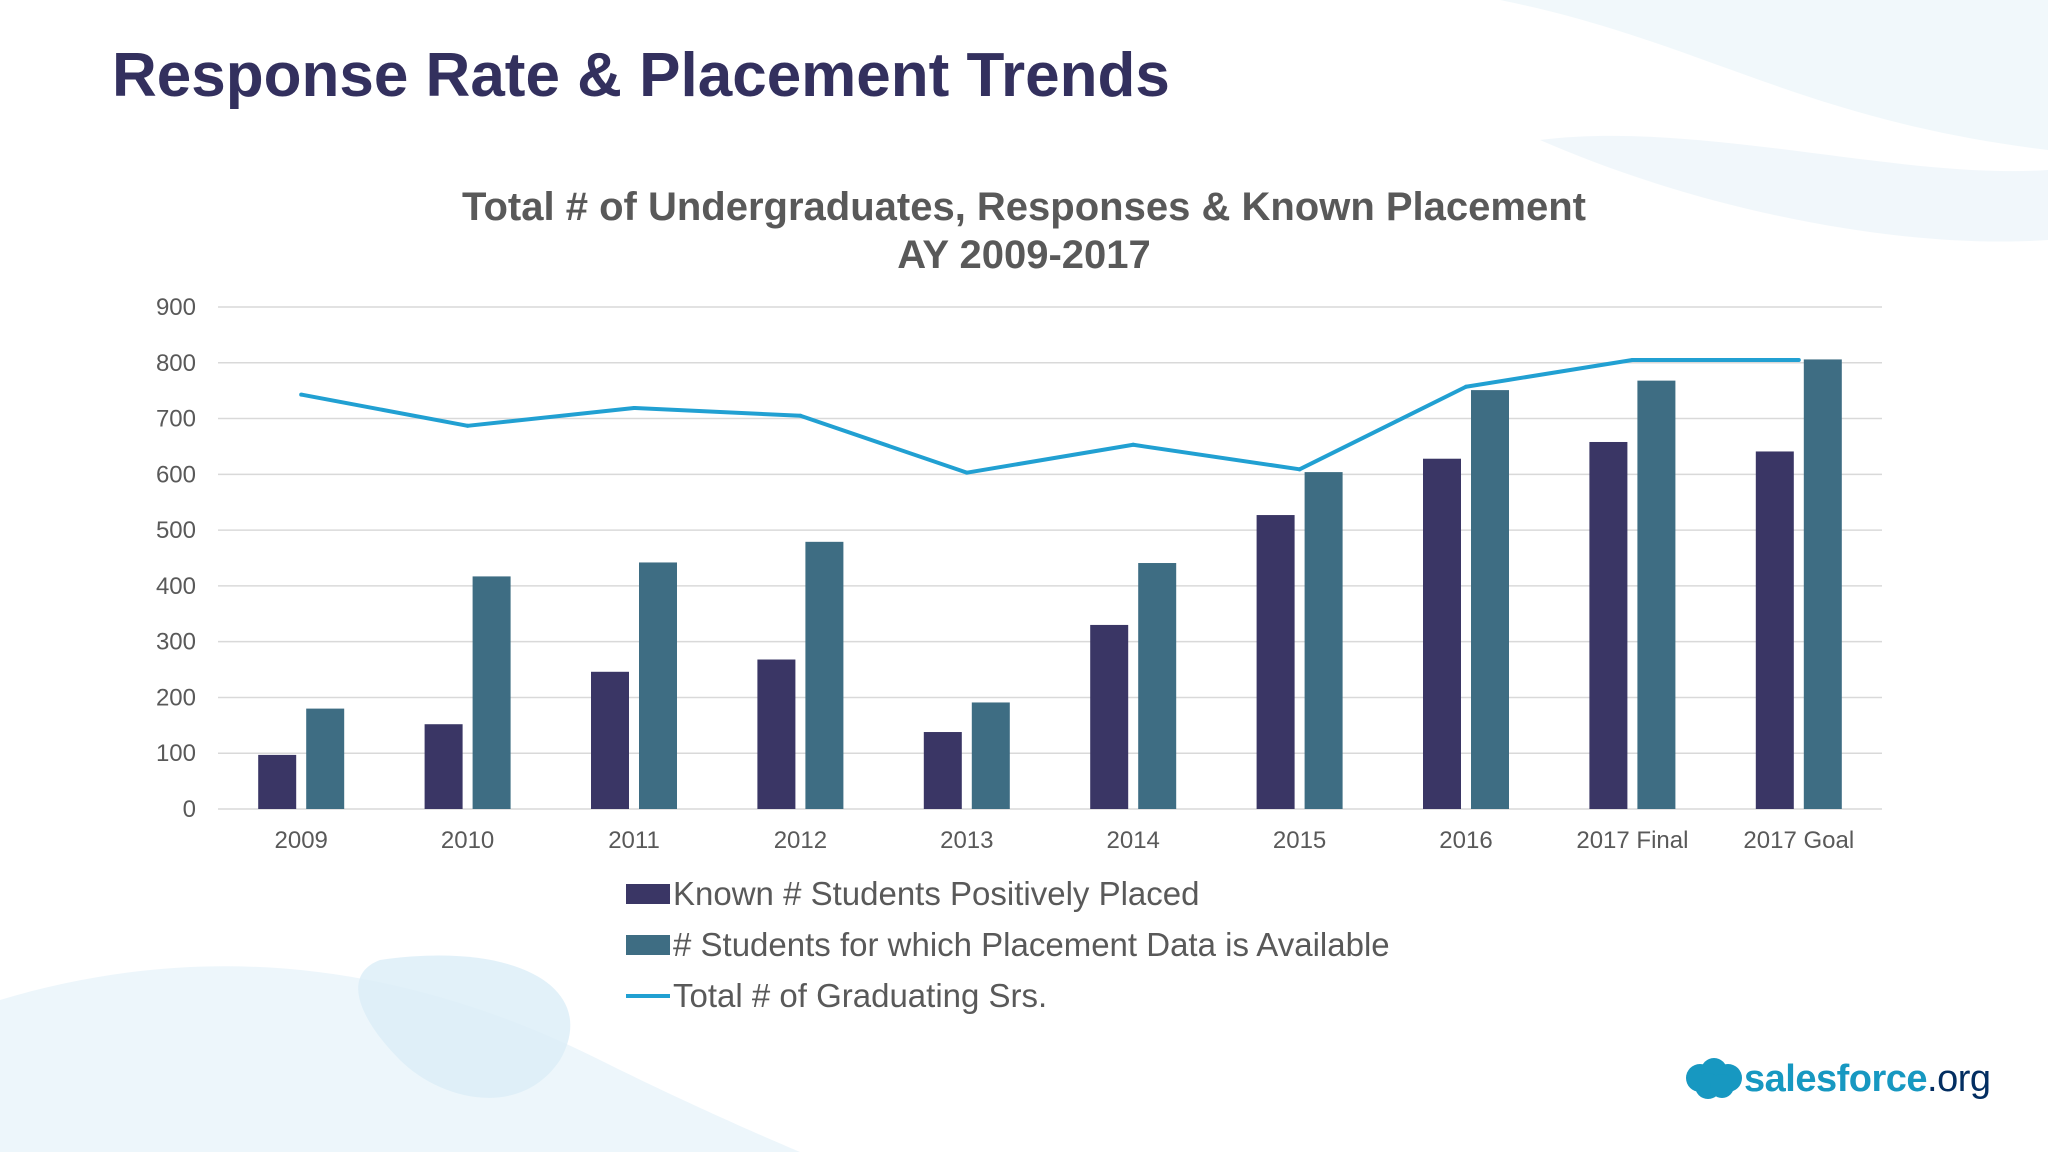 The height and width of the screenshot is (1152, 2048). What do you see at coordinates (634, 840) in the screenshot?
I see `x-tick-label: 2011` at bounding box center [634, 840].